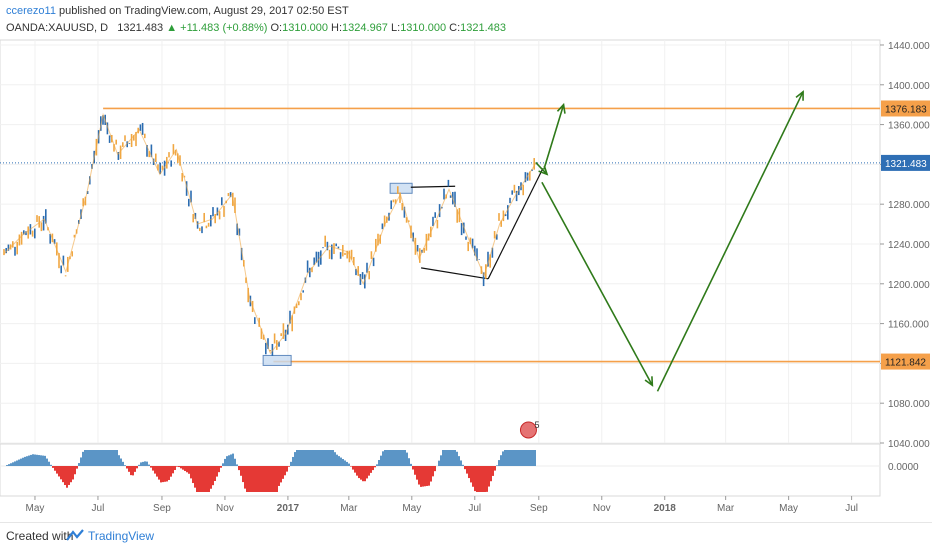 The image size is (932, 551). What do you see at coordinates (349, 508) in the screenshot?
I see `x-tick-label: Mar` at bounding box center [349, 508].